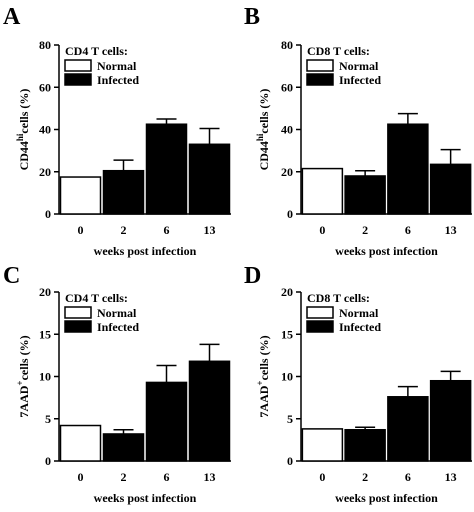 This screenshot has width=474, height=512. I want to click on panel-letter: B, so click(252, 17).